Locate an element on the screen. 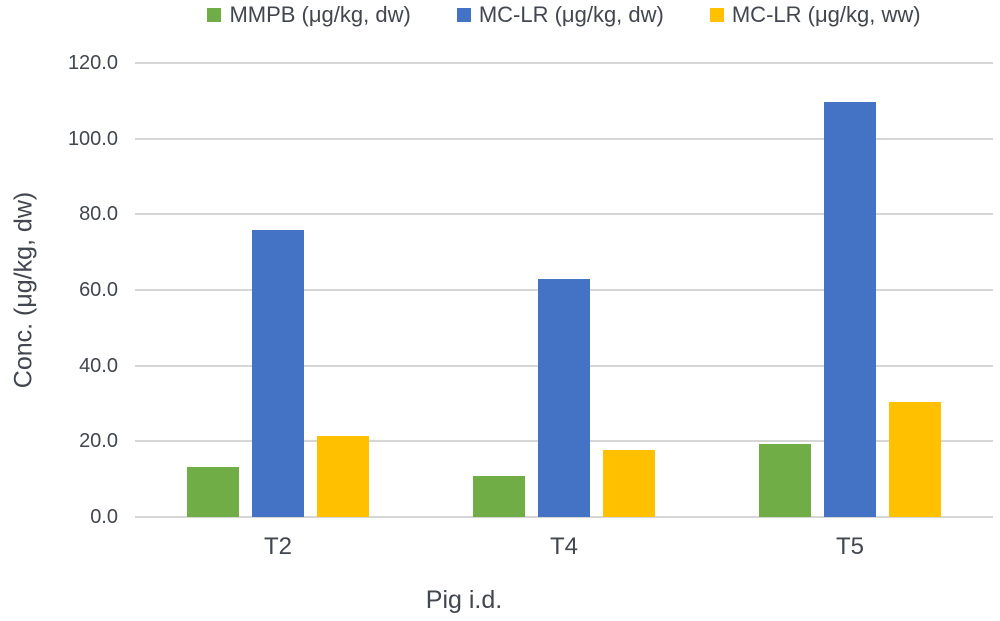  bar-T2-series0 is located at coordinates (213, 491).